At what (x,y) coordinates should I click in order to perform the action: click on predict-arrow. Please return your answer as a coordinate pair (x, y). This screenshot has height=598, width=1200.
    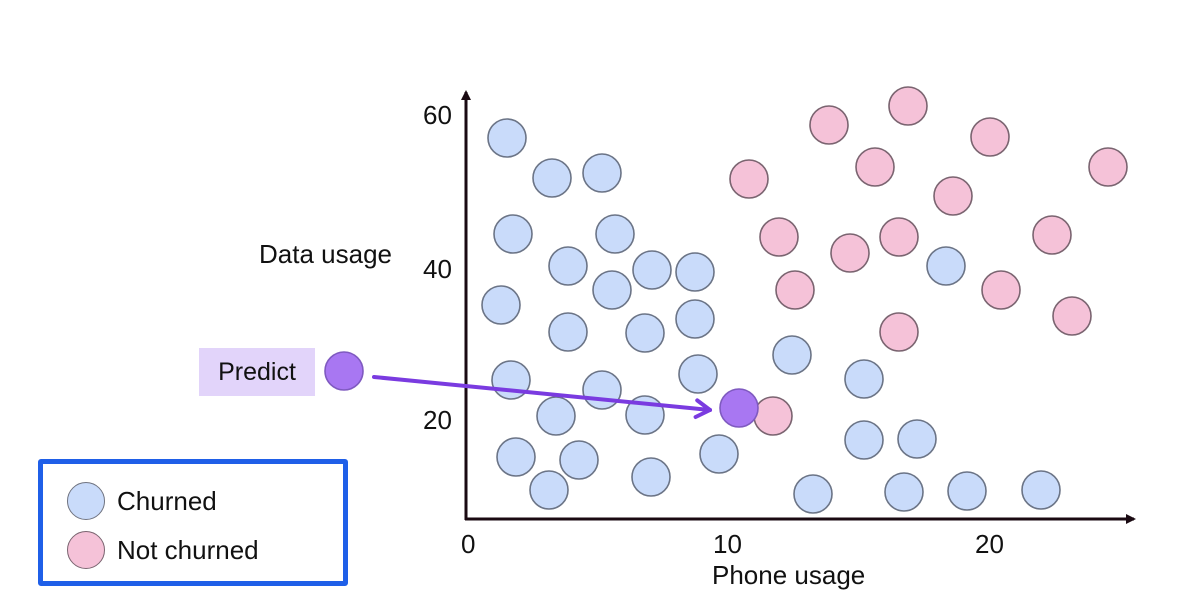
    Looking at the image, I should click on (542, 397).